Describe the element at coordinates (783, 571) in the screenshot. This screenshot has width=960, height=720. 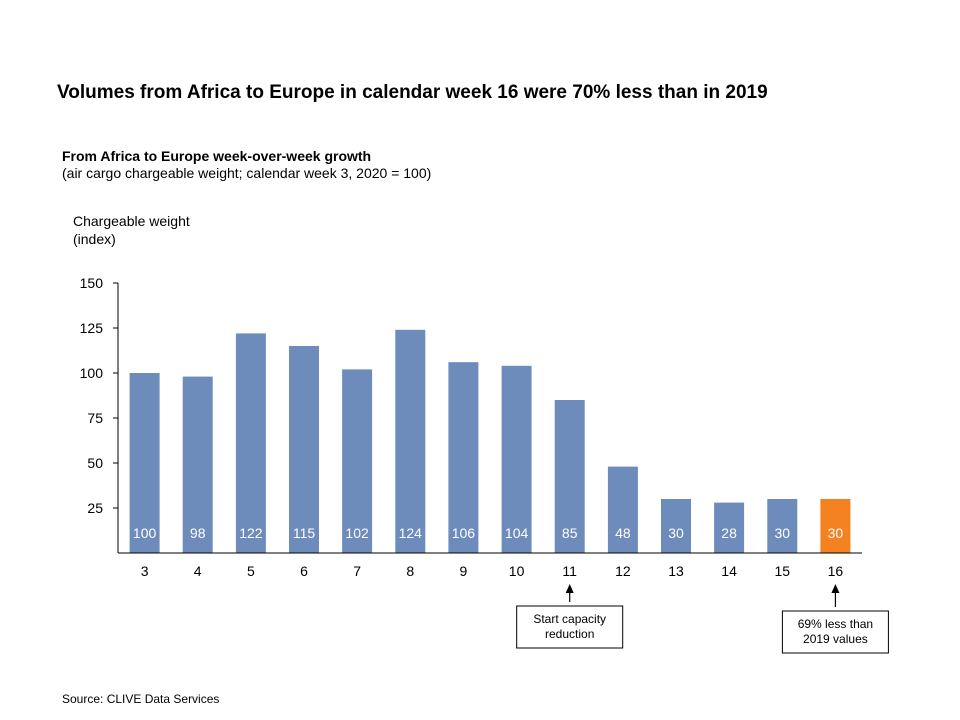
I see `x-tick-label: 15` at that location.